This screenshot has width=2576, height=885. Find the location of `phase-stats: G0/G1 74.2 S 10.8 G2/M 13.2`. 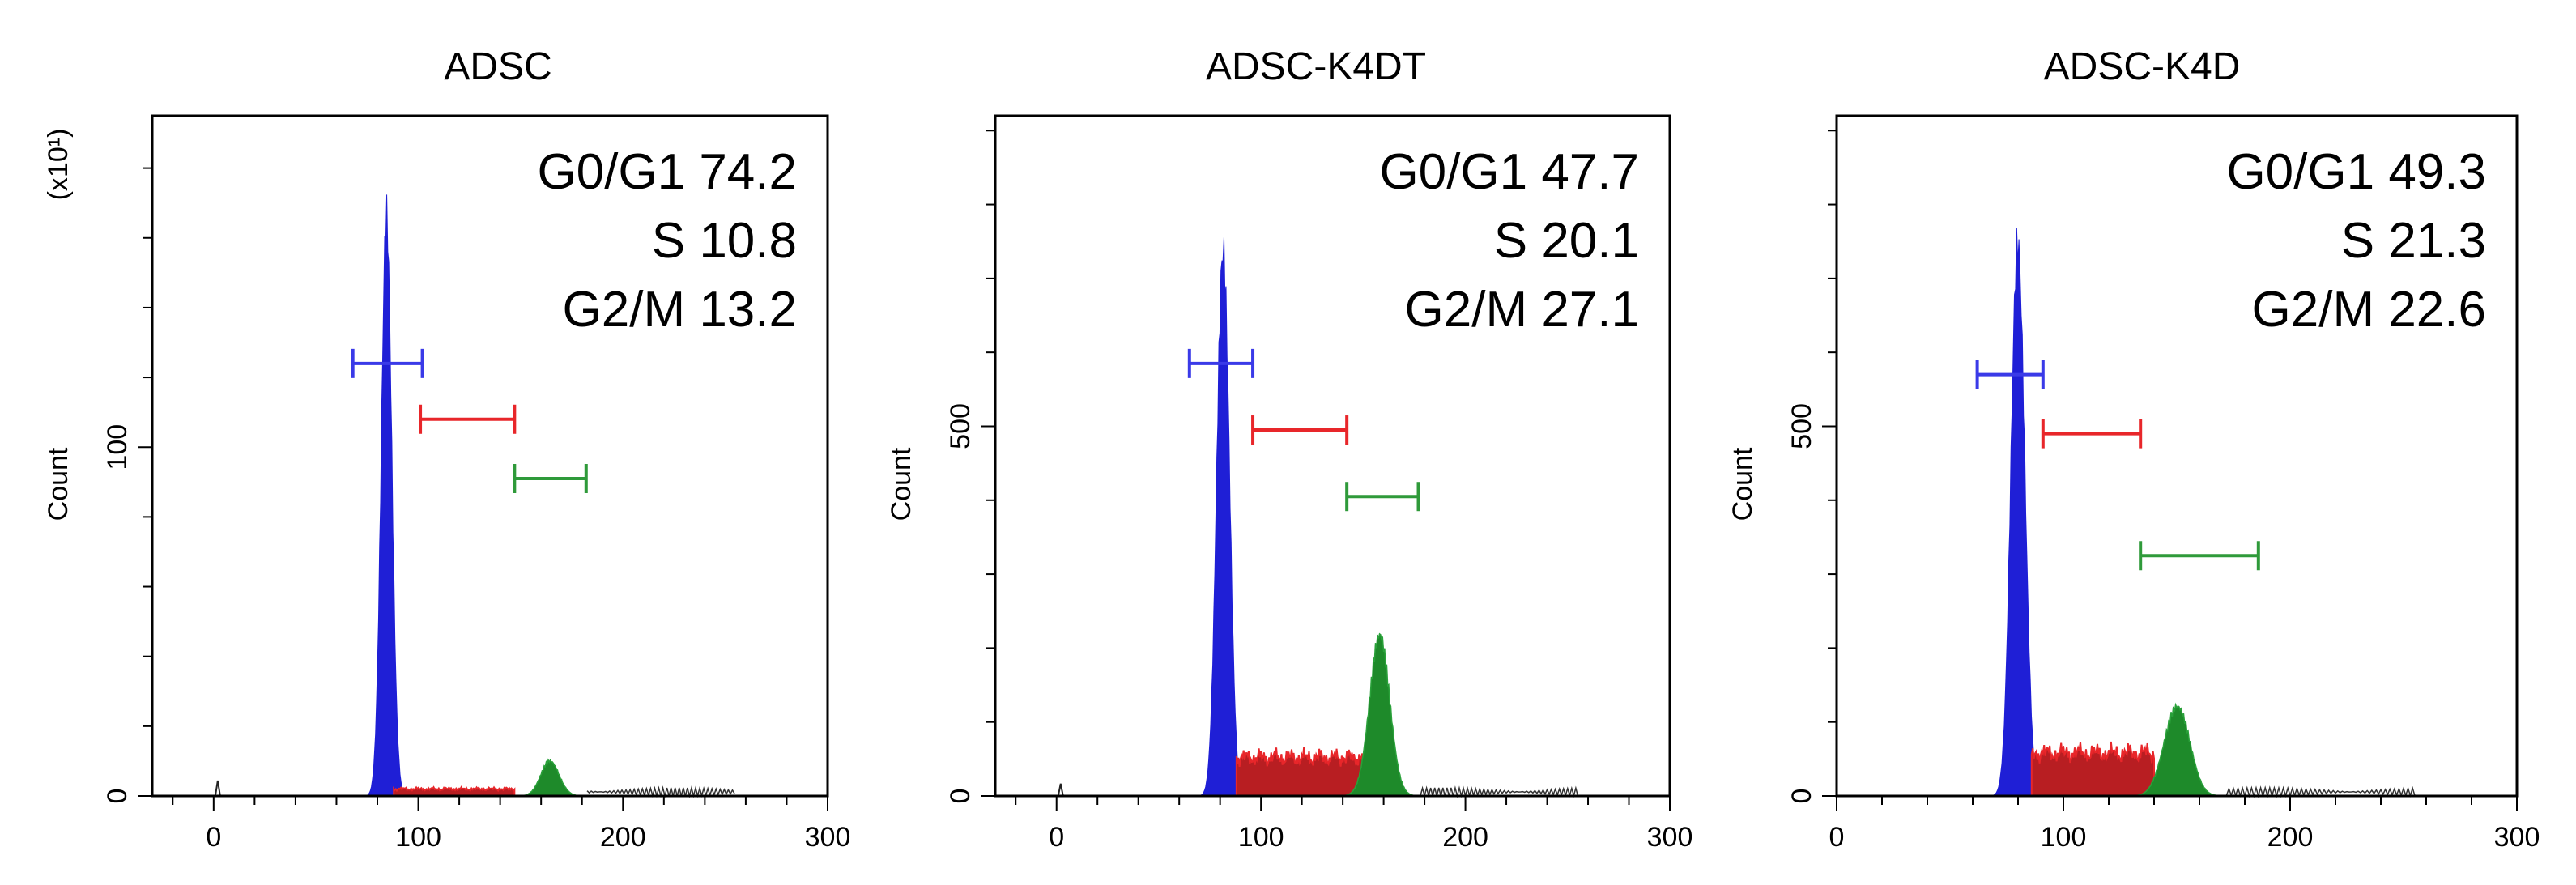

phase-stats: G0/G1 74.2 S 10.8 G2/M 13.2 is located at coordinates (667, 241).